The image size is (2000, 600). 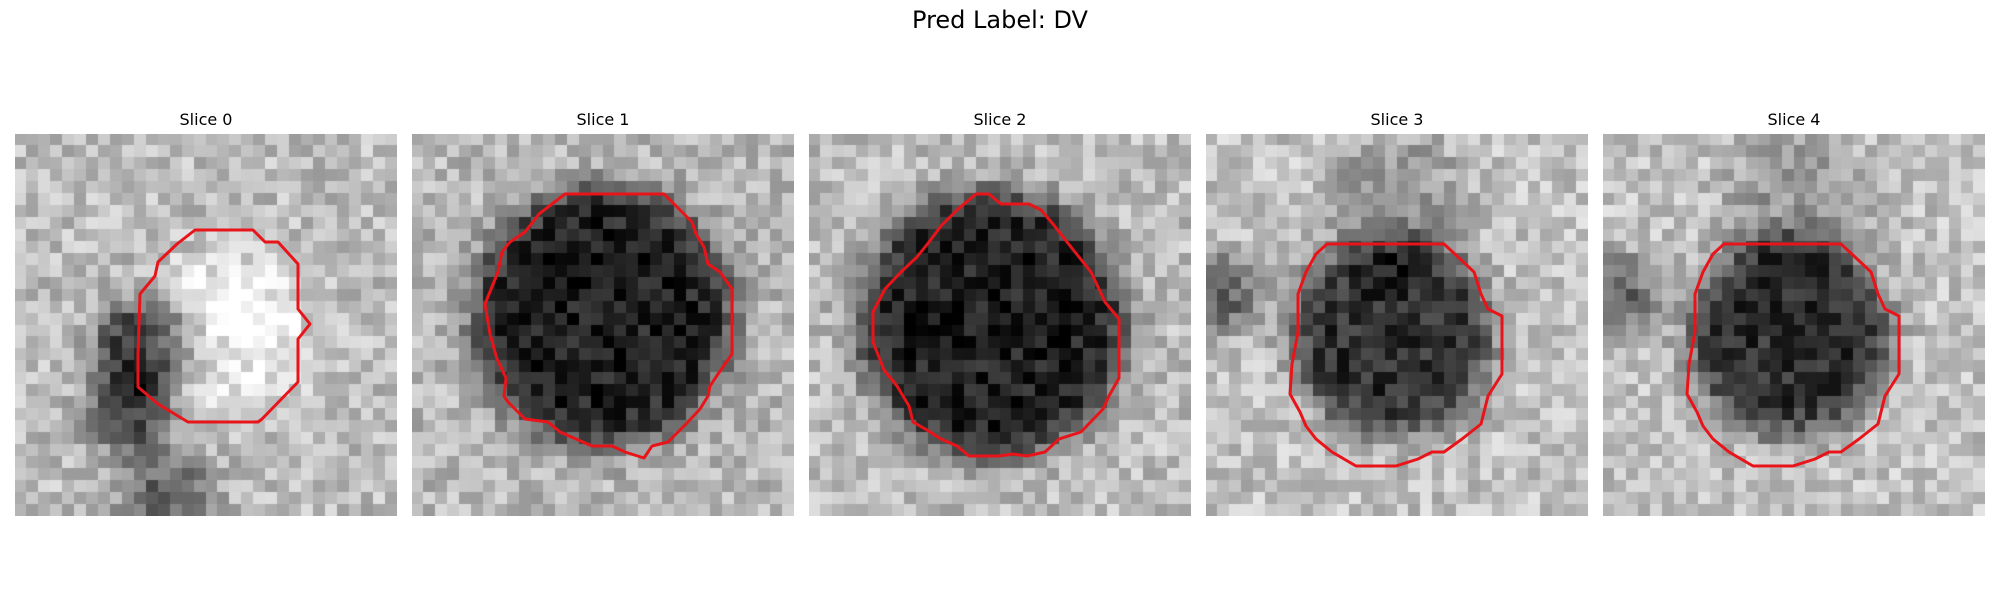 I want to click on slice-2-grayscale, so click(x=1000, y=325).